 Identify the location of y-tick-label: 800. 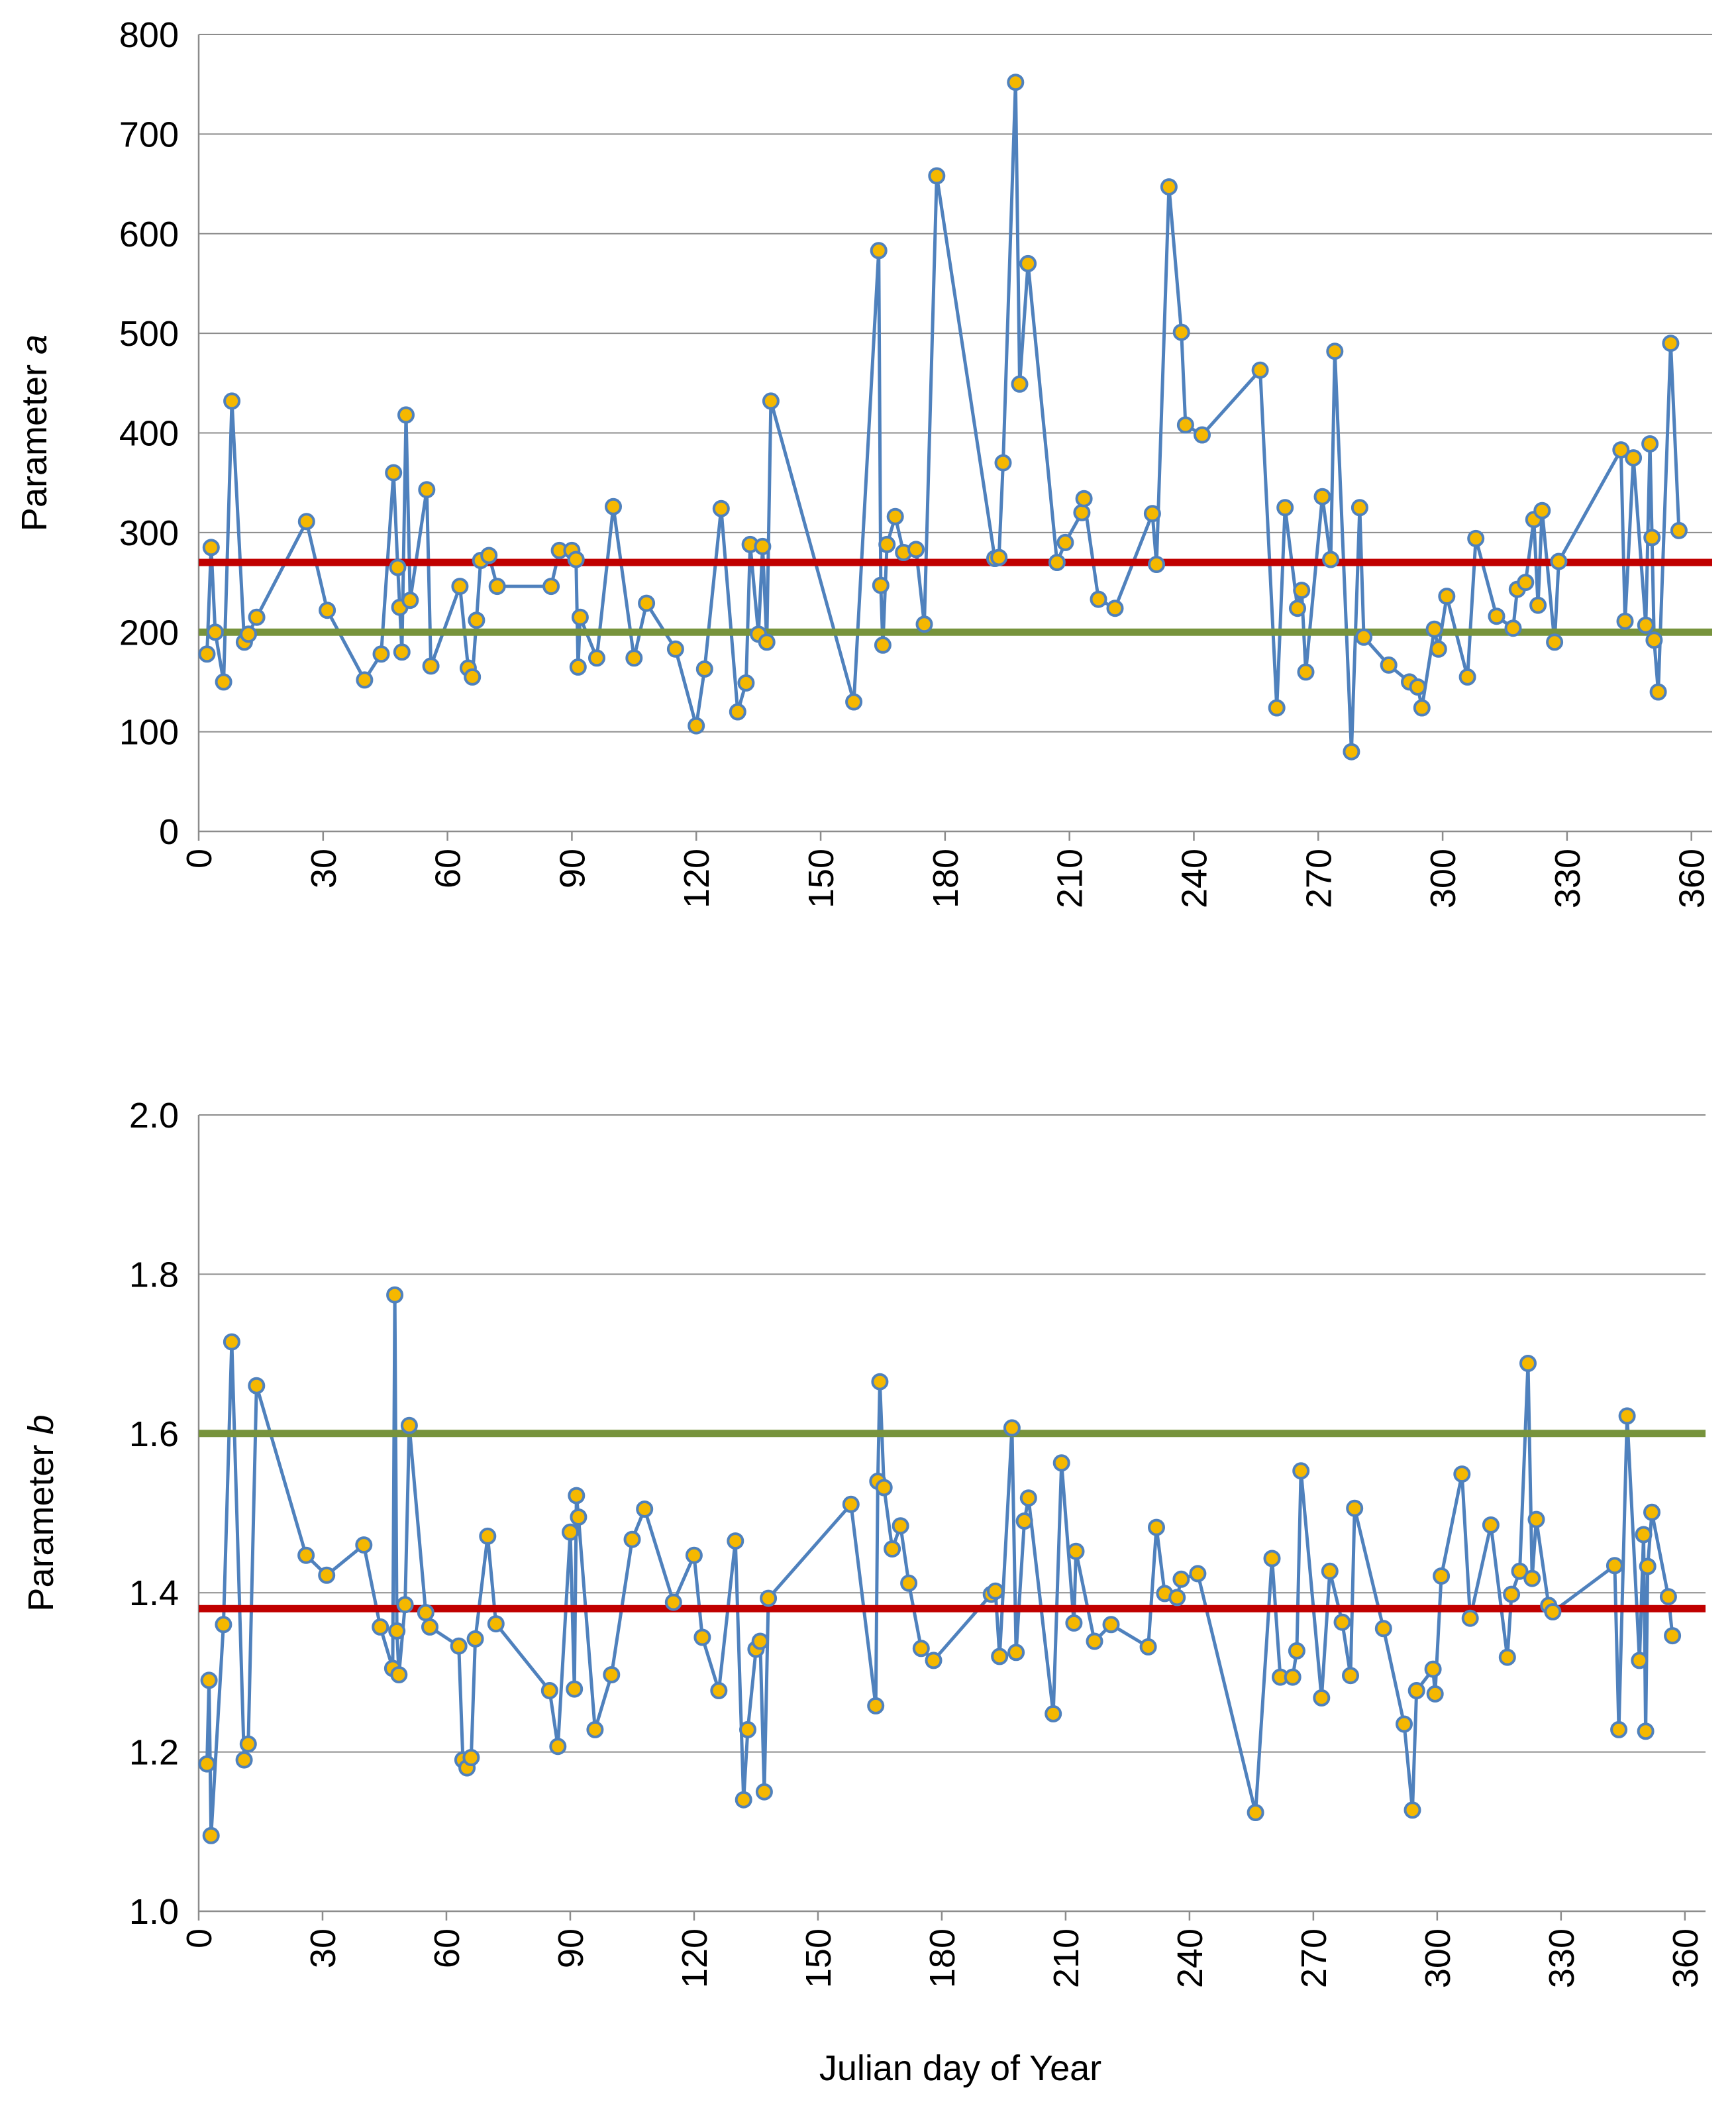
(149, 35).